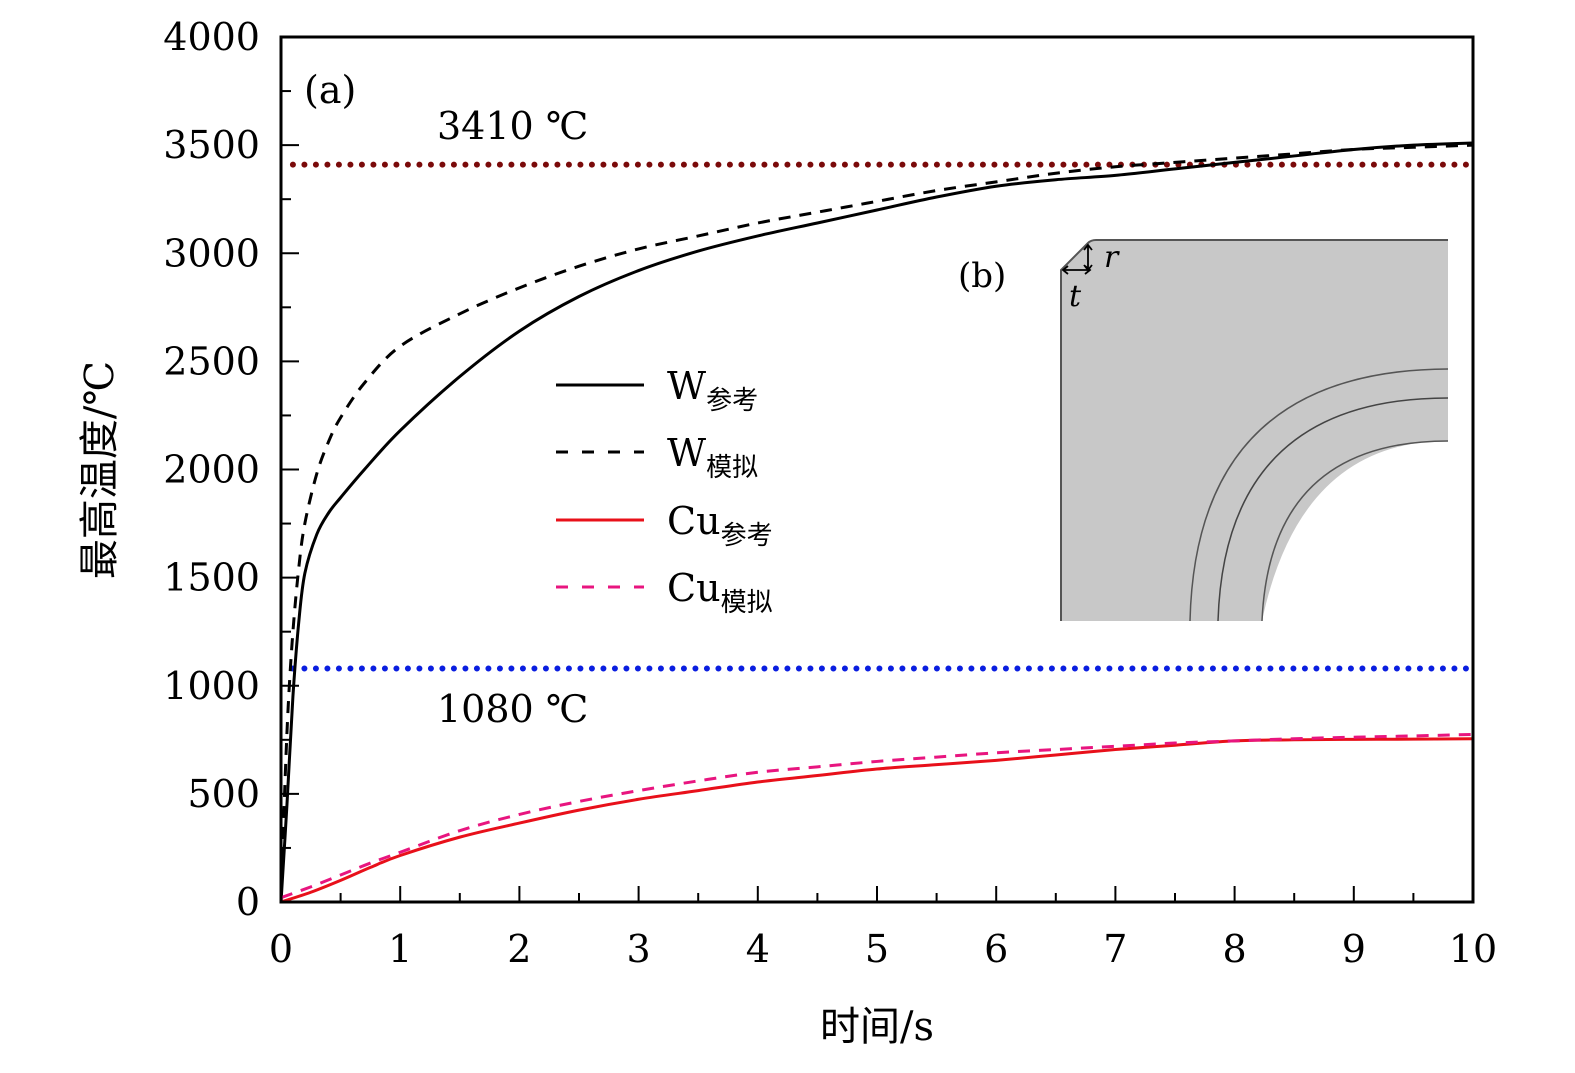 The width and height of the screenshot is (1575, 1073). I want to click on inset-arc-middle, so click(1333, 509).